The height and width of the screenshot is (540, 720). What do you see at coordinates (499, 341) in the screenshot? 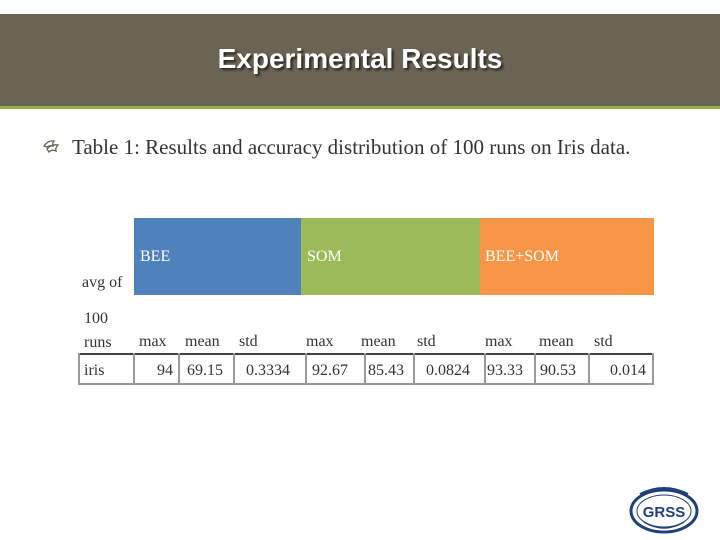
I see `subheader-bee-som-max: max` at bounding box center [499, 341].